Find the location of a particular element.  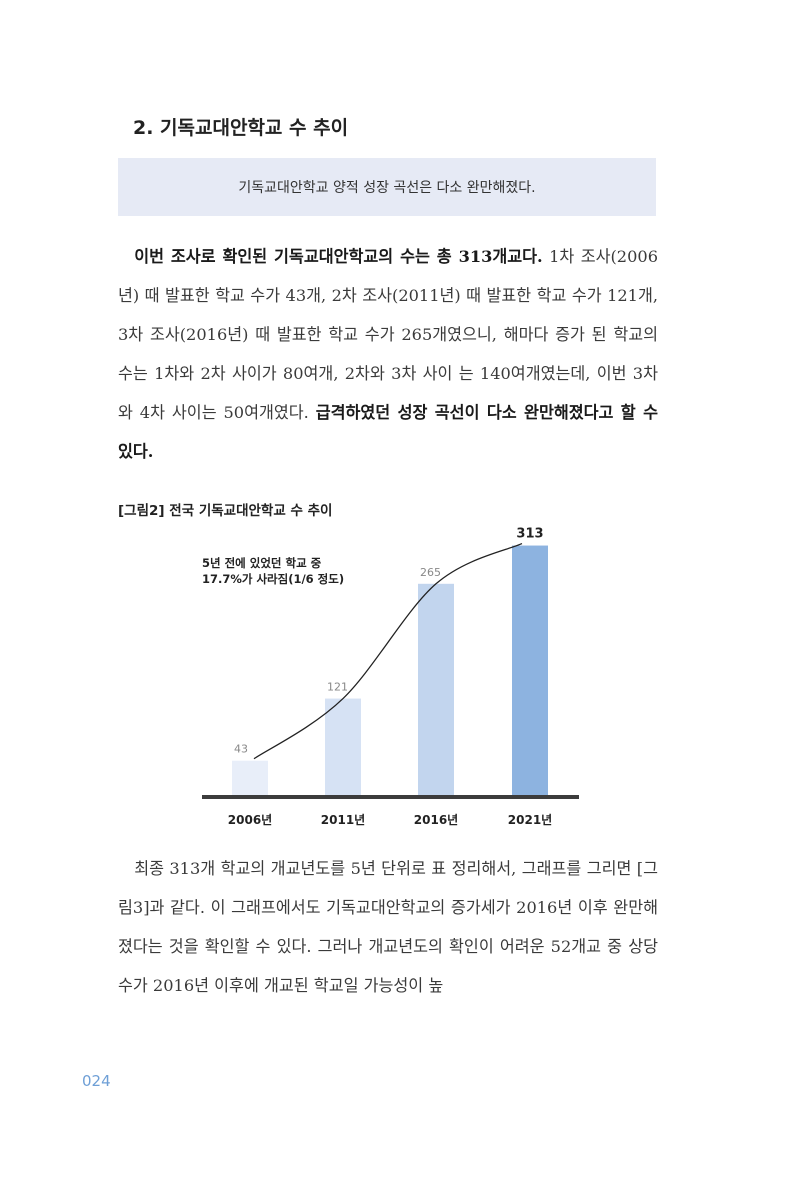

value-label-2011년: 121 is located at coordinates (337, 687).